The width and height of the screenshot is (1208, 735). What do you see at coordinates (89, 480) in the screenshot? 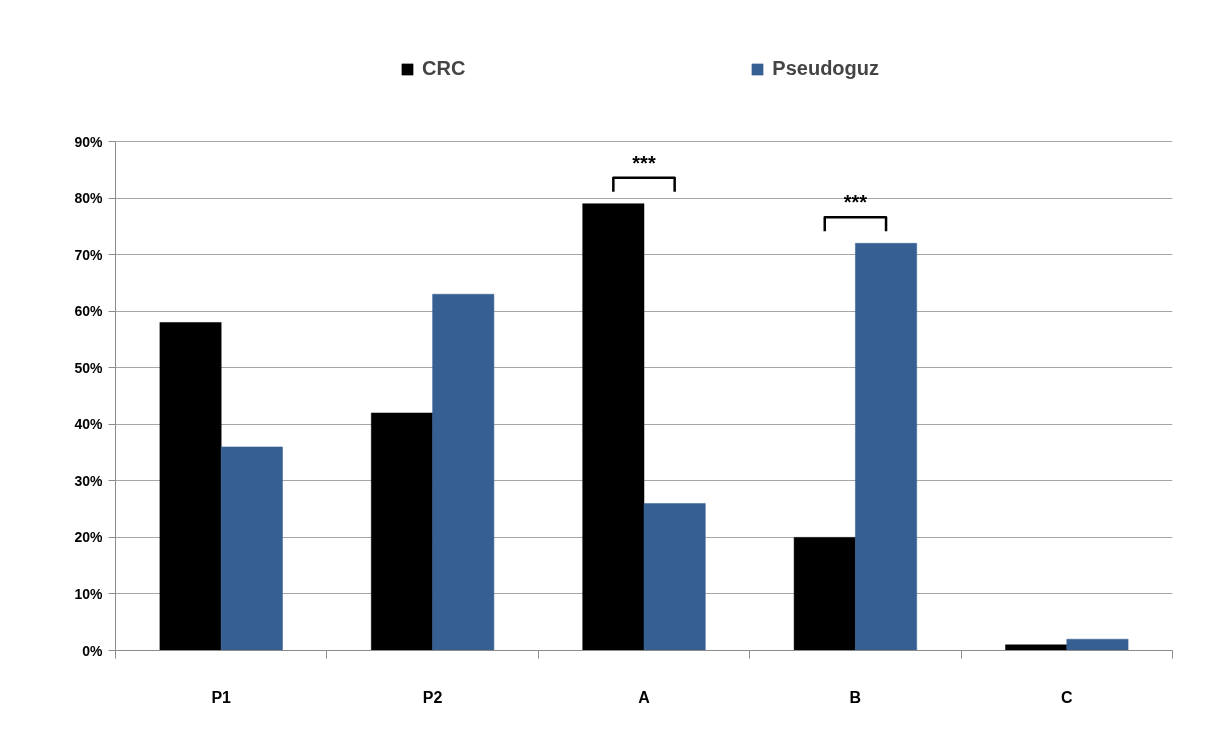
I see `y-tick-label: 30%` at bounding box center [89, 480].